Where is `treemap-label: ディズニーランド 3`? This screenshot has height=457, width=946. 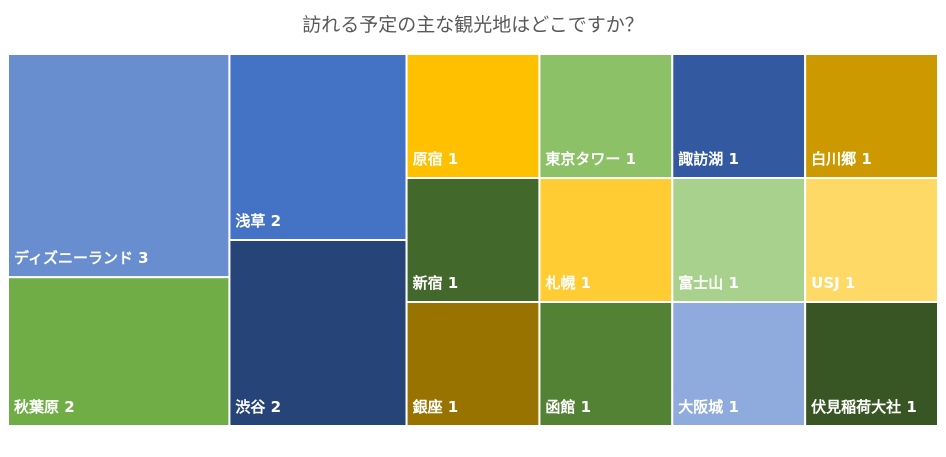
treemap-label: ディズニーランド 3 is located at coordinates (81, 258).